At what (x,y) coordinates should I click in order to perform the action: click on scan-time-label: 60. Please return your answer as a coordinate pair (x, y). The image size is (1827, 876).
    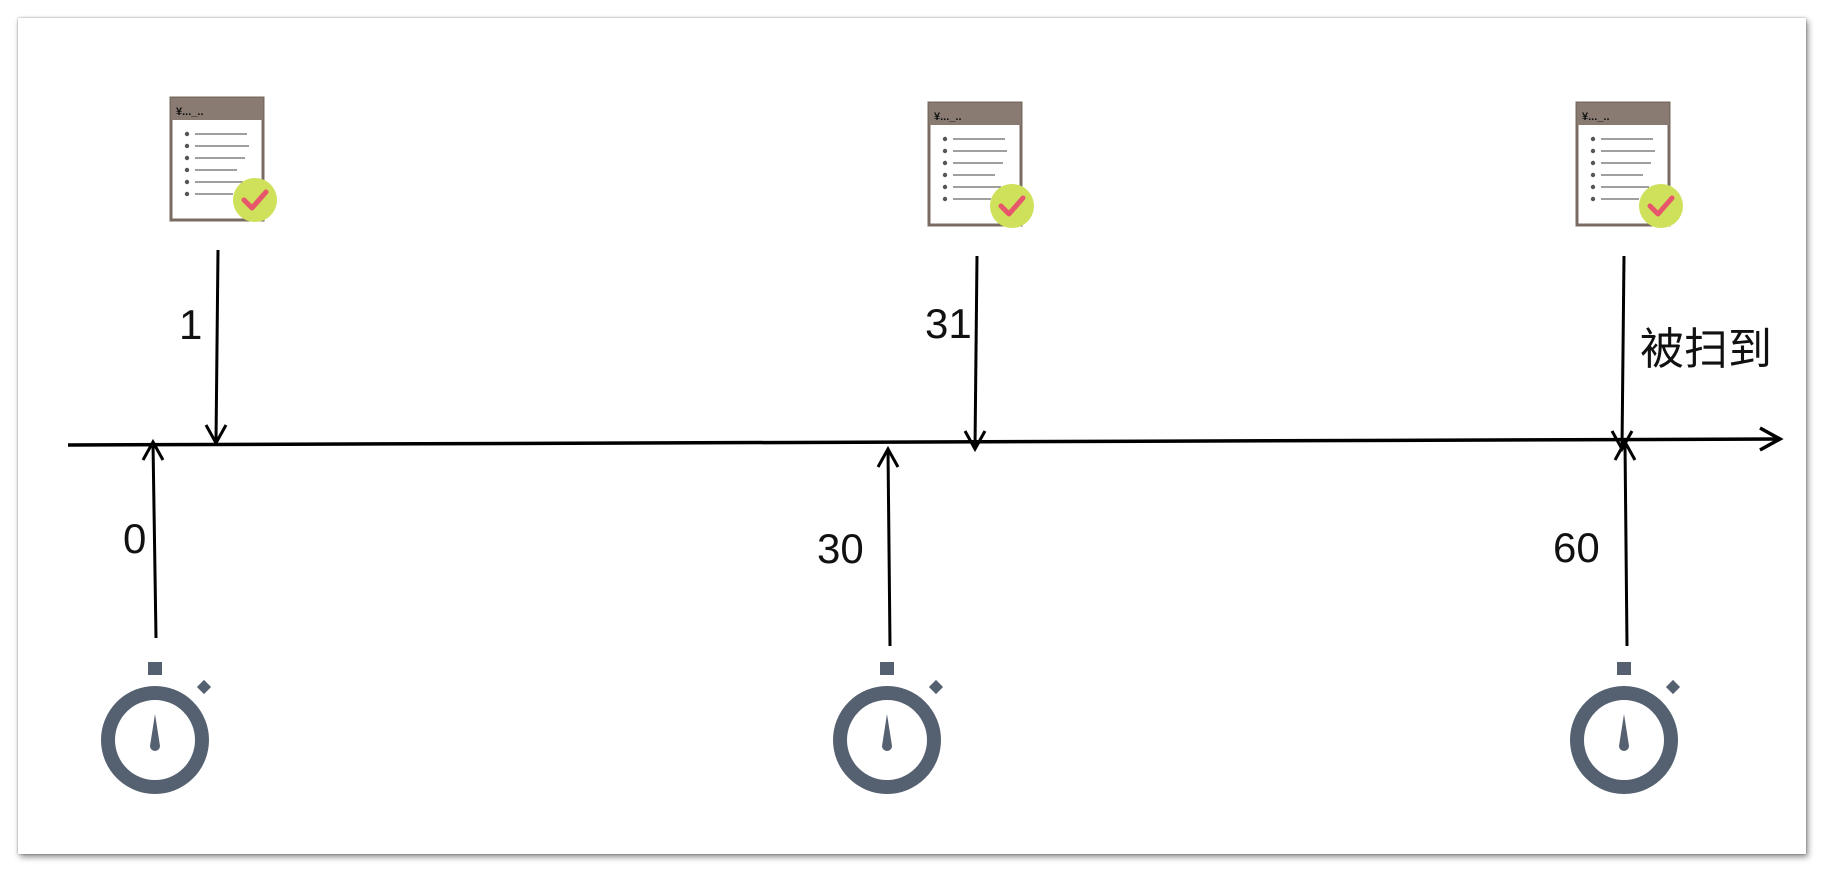
    Looking at the image, I should click on (1576, 547).